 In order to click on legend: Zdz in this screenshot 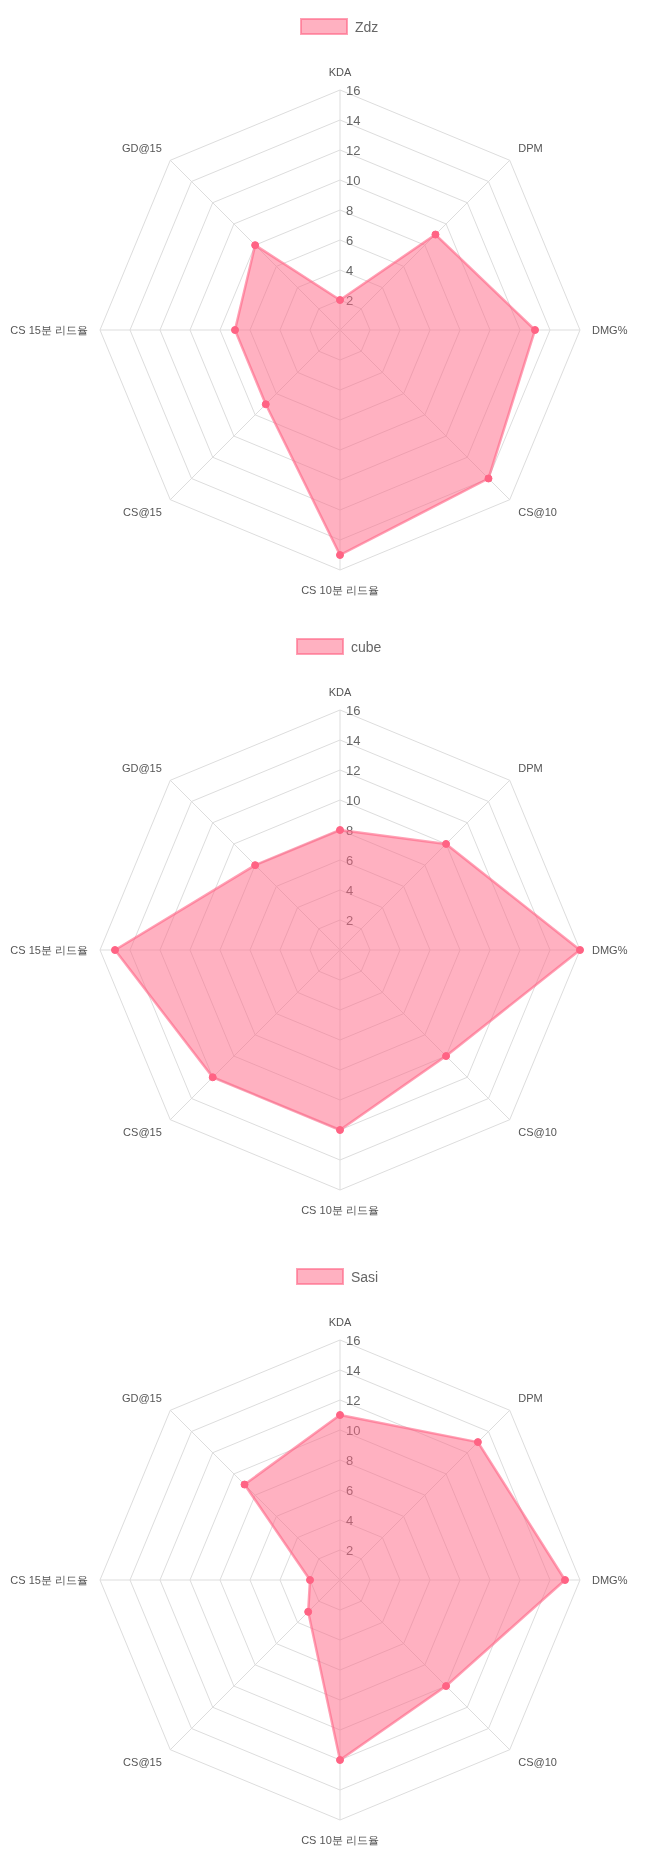, I will do `click(339, 26)`.